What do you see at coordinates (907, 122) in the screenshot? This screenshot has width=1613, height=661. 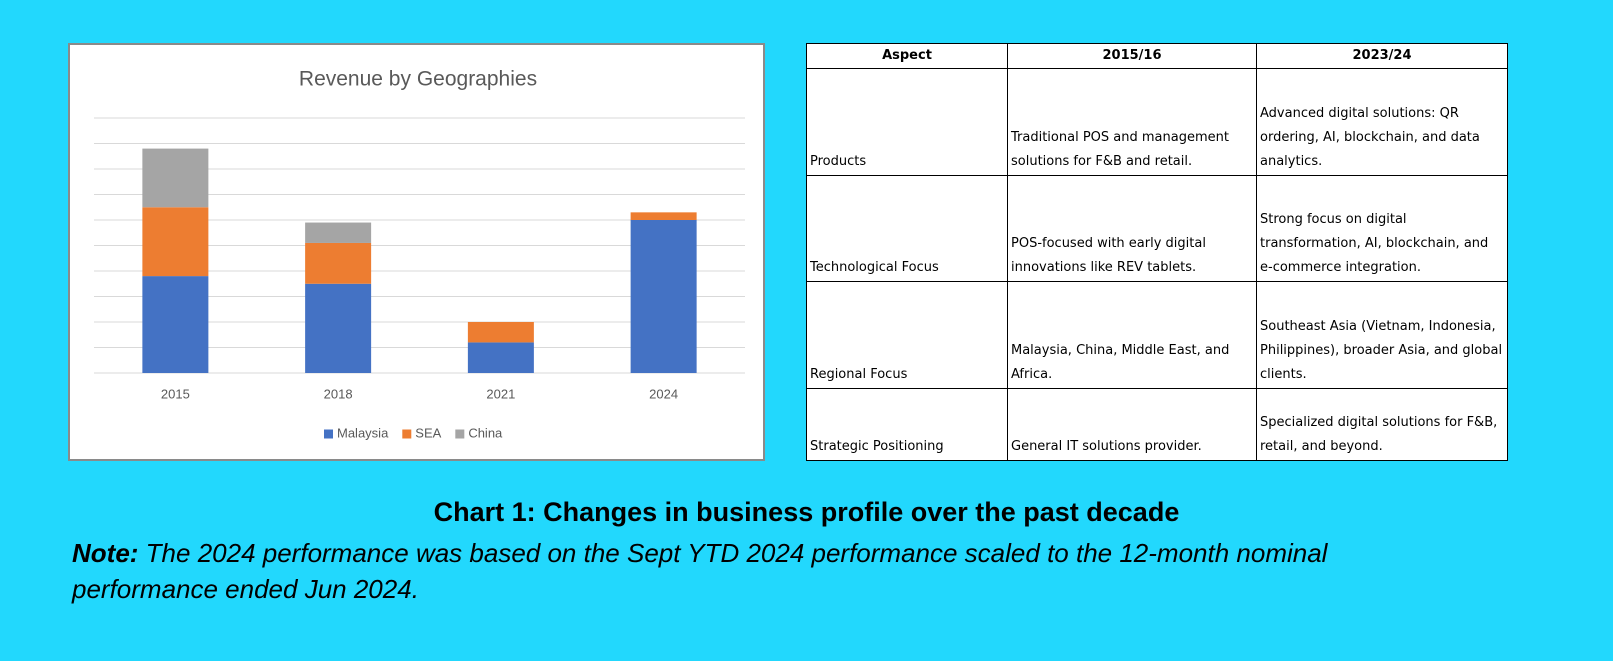 I see `table-cell: Products` at bounding box center [907, 122].